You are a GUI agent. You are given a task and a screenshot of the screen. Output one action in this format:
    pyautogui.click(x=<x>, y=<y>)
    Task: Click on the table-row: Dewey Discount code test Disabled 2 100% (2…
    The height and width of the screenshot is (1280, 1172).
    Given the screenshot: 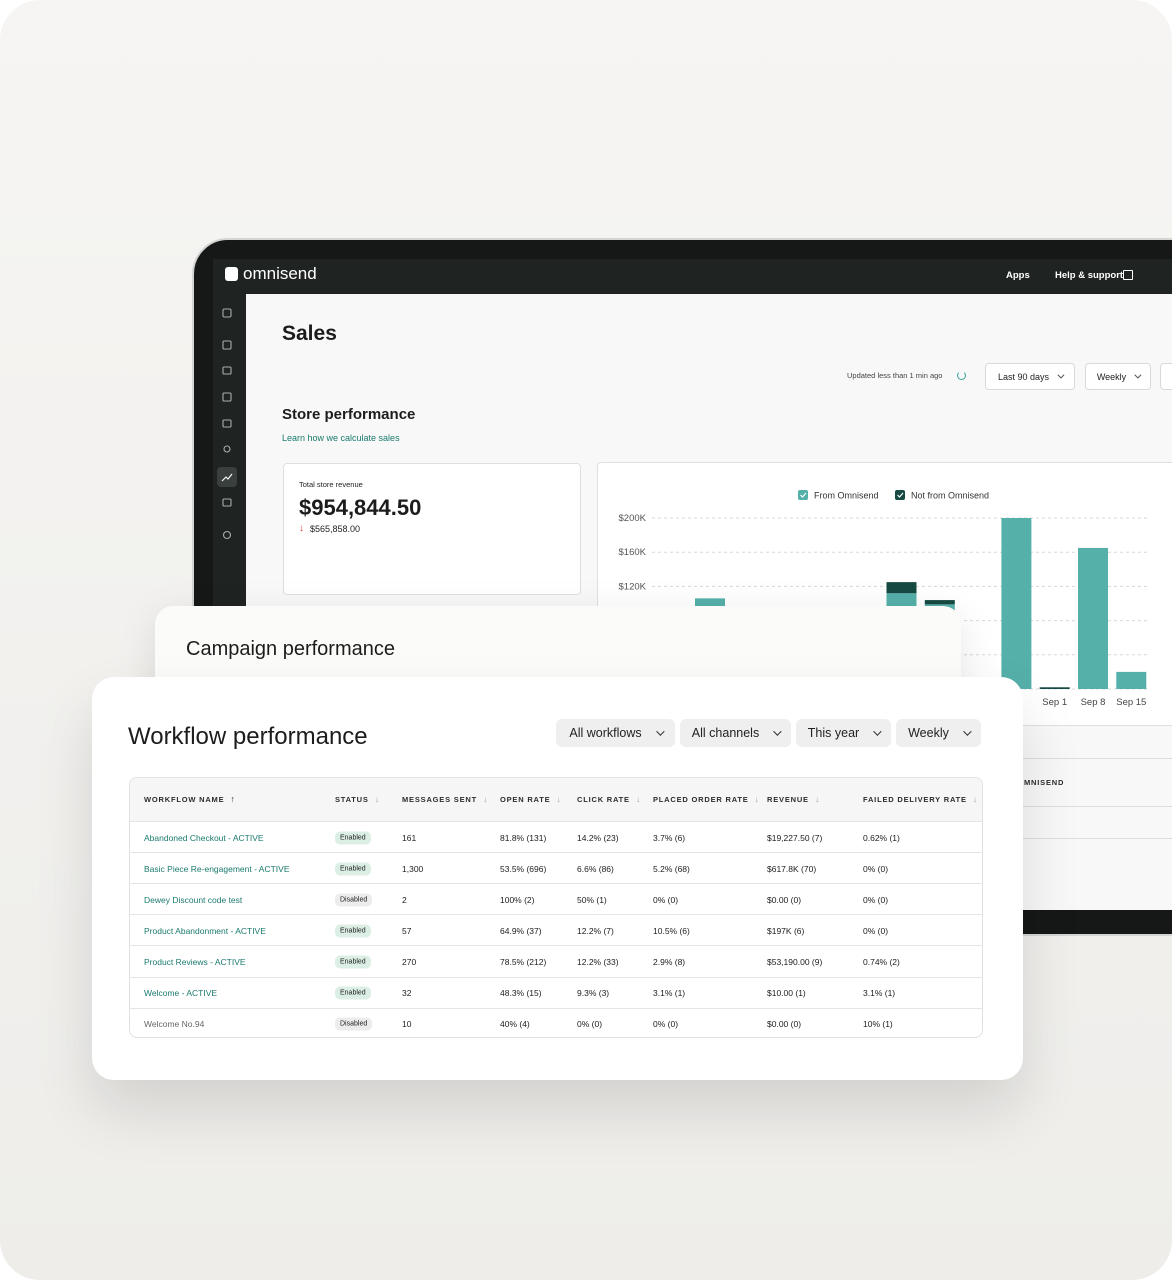 What is the action you would take?
    pyautogui.click(x=556, y=899)
    